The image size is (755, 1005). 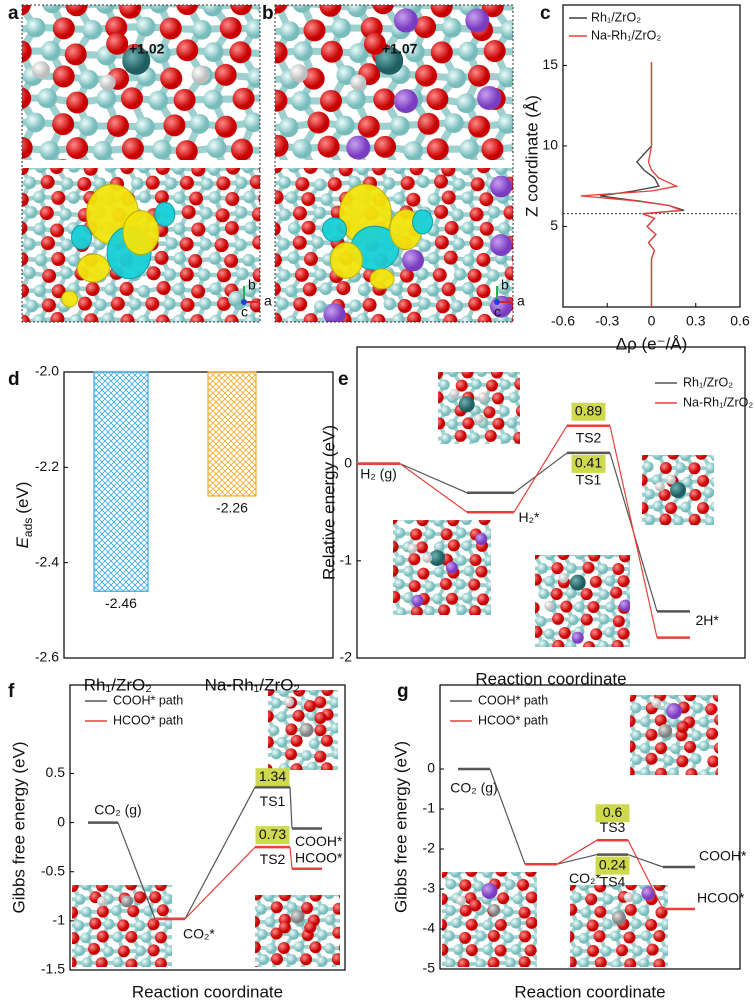 I want to click on state-label: TS2, so click(x=589, y=437).